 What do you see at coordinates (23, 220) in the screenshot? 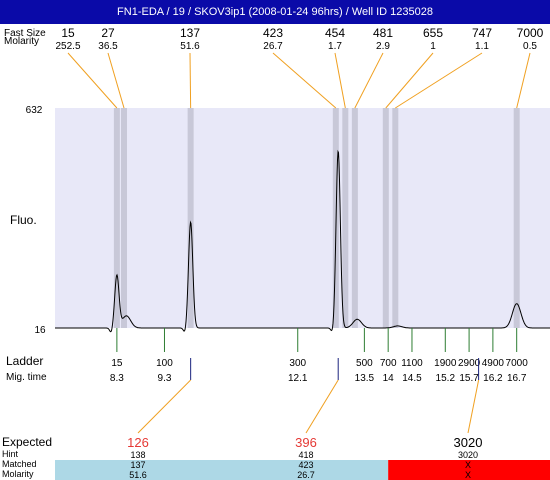
I see `fluo-axis-label: Fluo.` at bounding box center [23, 220].